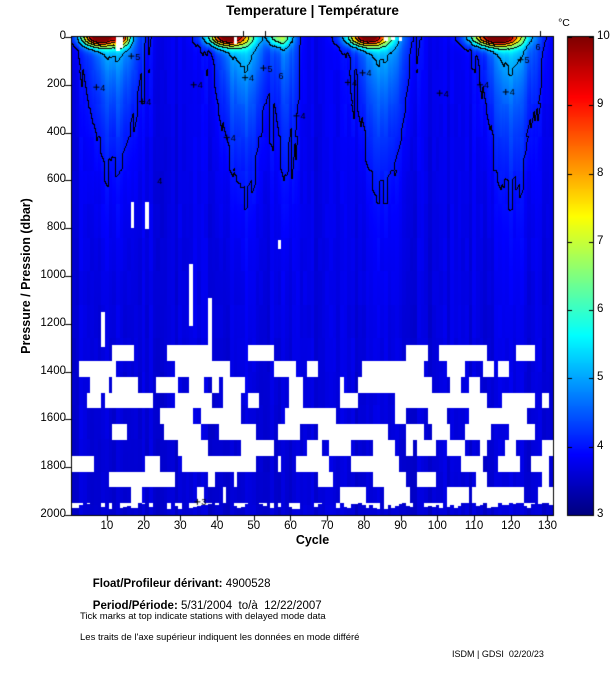 Image resolution: width=611 pixels, height=675 pixels. Describe the element at coordinates (62, 36) in the screenshot. I see `y-tick-label: 0` at that location.